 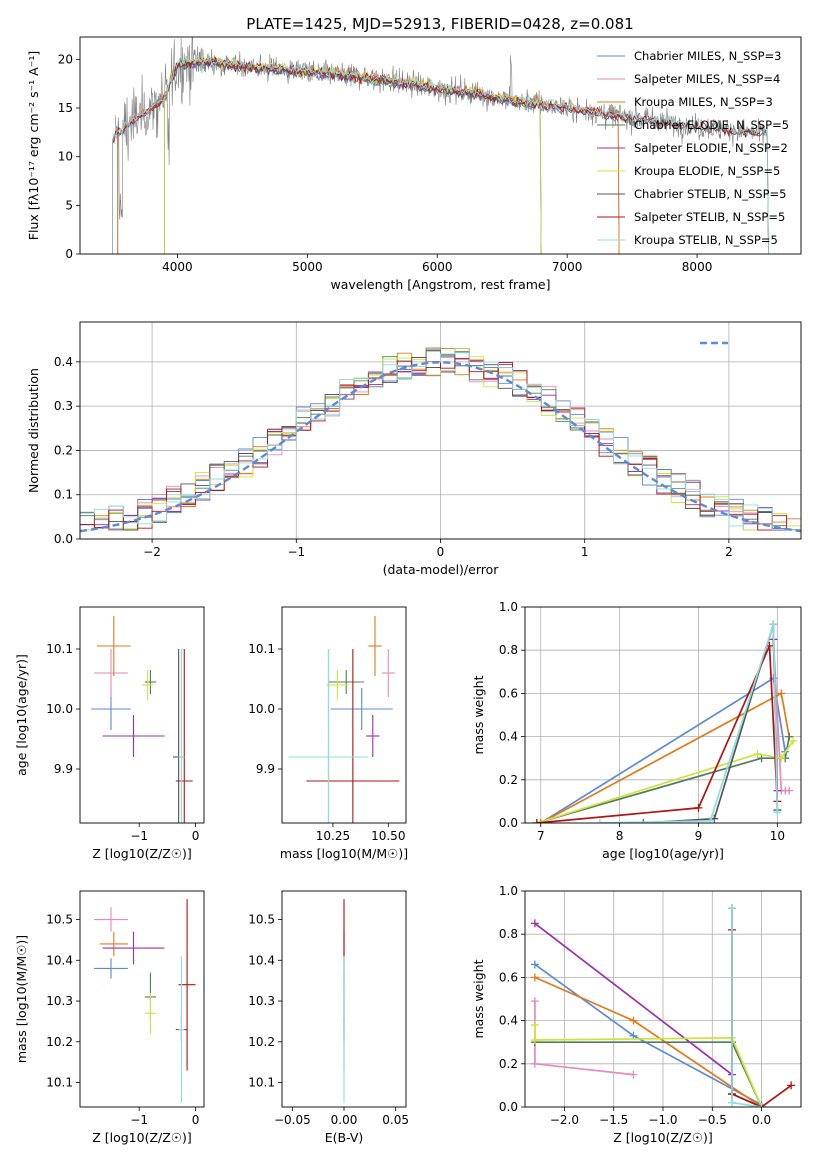 What do you see at coordinates (534, 964) in the screenshot?
I see `marker-chabrier-miles` at bounding box center [534, 964].